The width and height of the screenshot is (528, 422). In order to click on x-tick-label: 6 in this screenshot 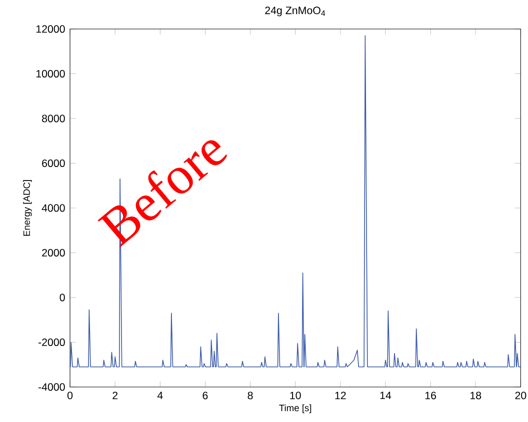, I will do `click(205, 396)`.